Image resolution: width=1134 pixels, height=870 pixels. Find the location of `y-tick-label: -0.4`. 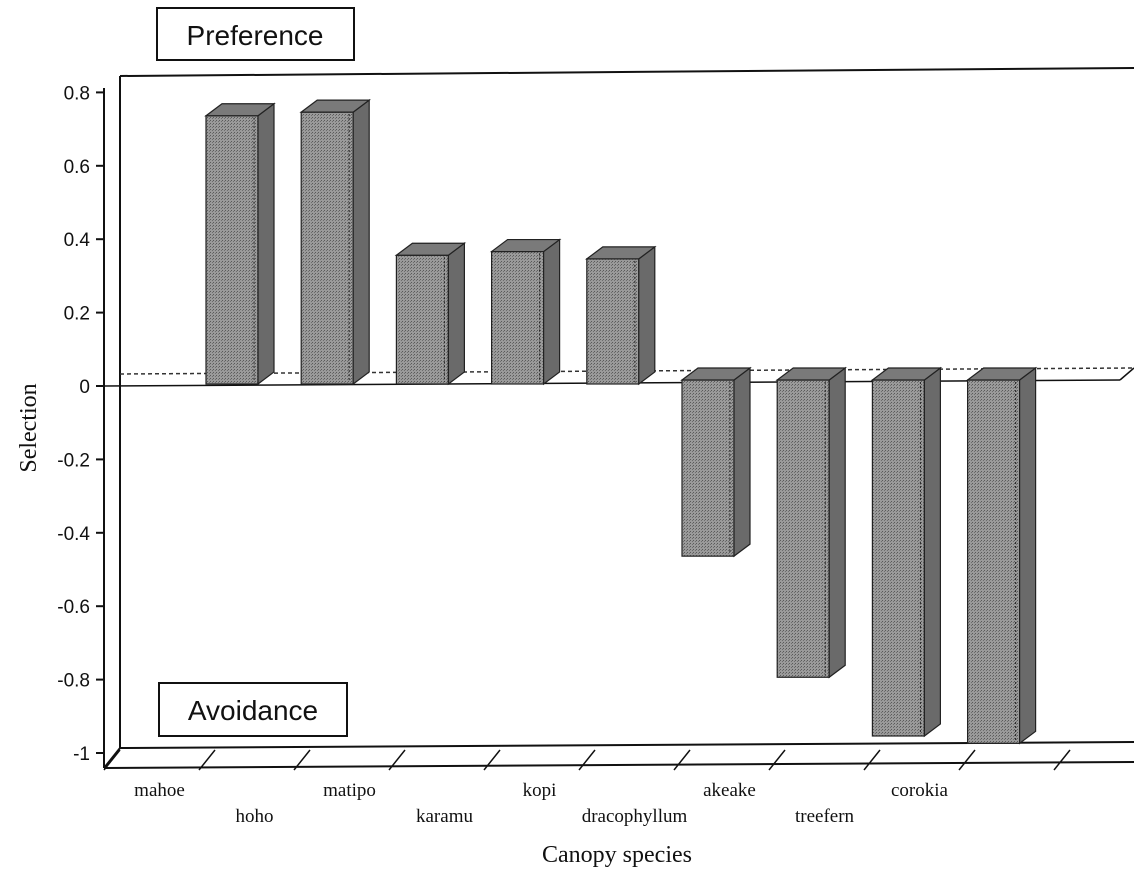

y-tick-label: -0.4 is located at coordinates (73, 534).